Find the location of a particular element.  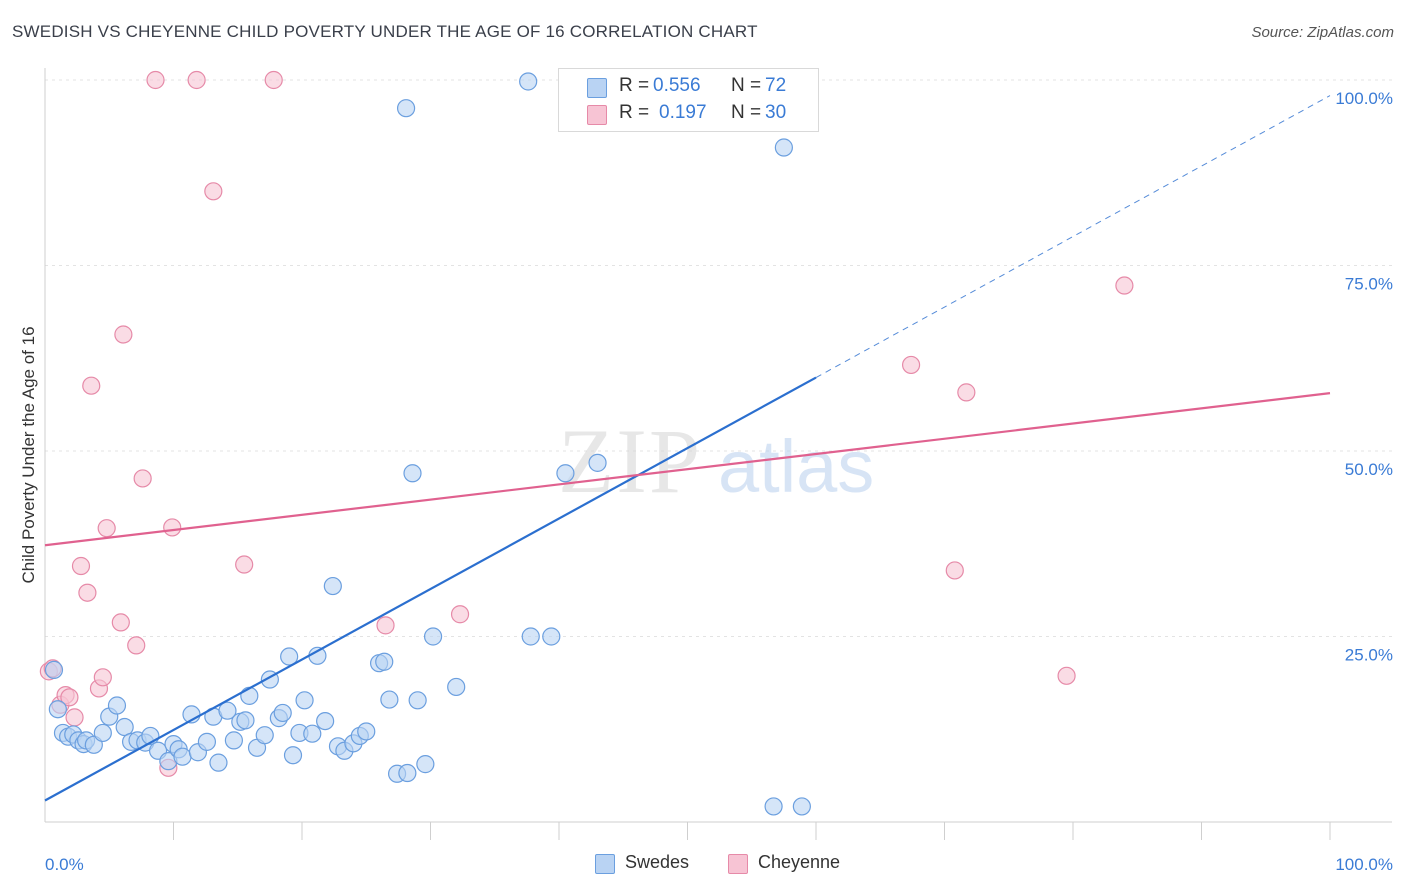

n-value: 30 is located at coordinates (776, 112).